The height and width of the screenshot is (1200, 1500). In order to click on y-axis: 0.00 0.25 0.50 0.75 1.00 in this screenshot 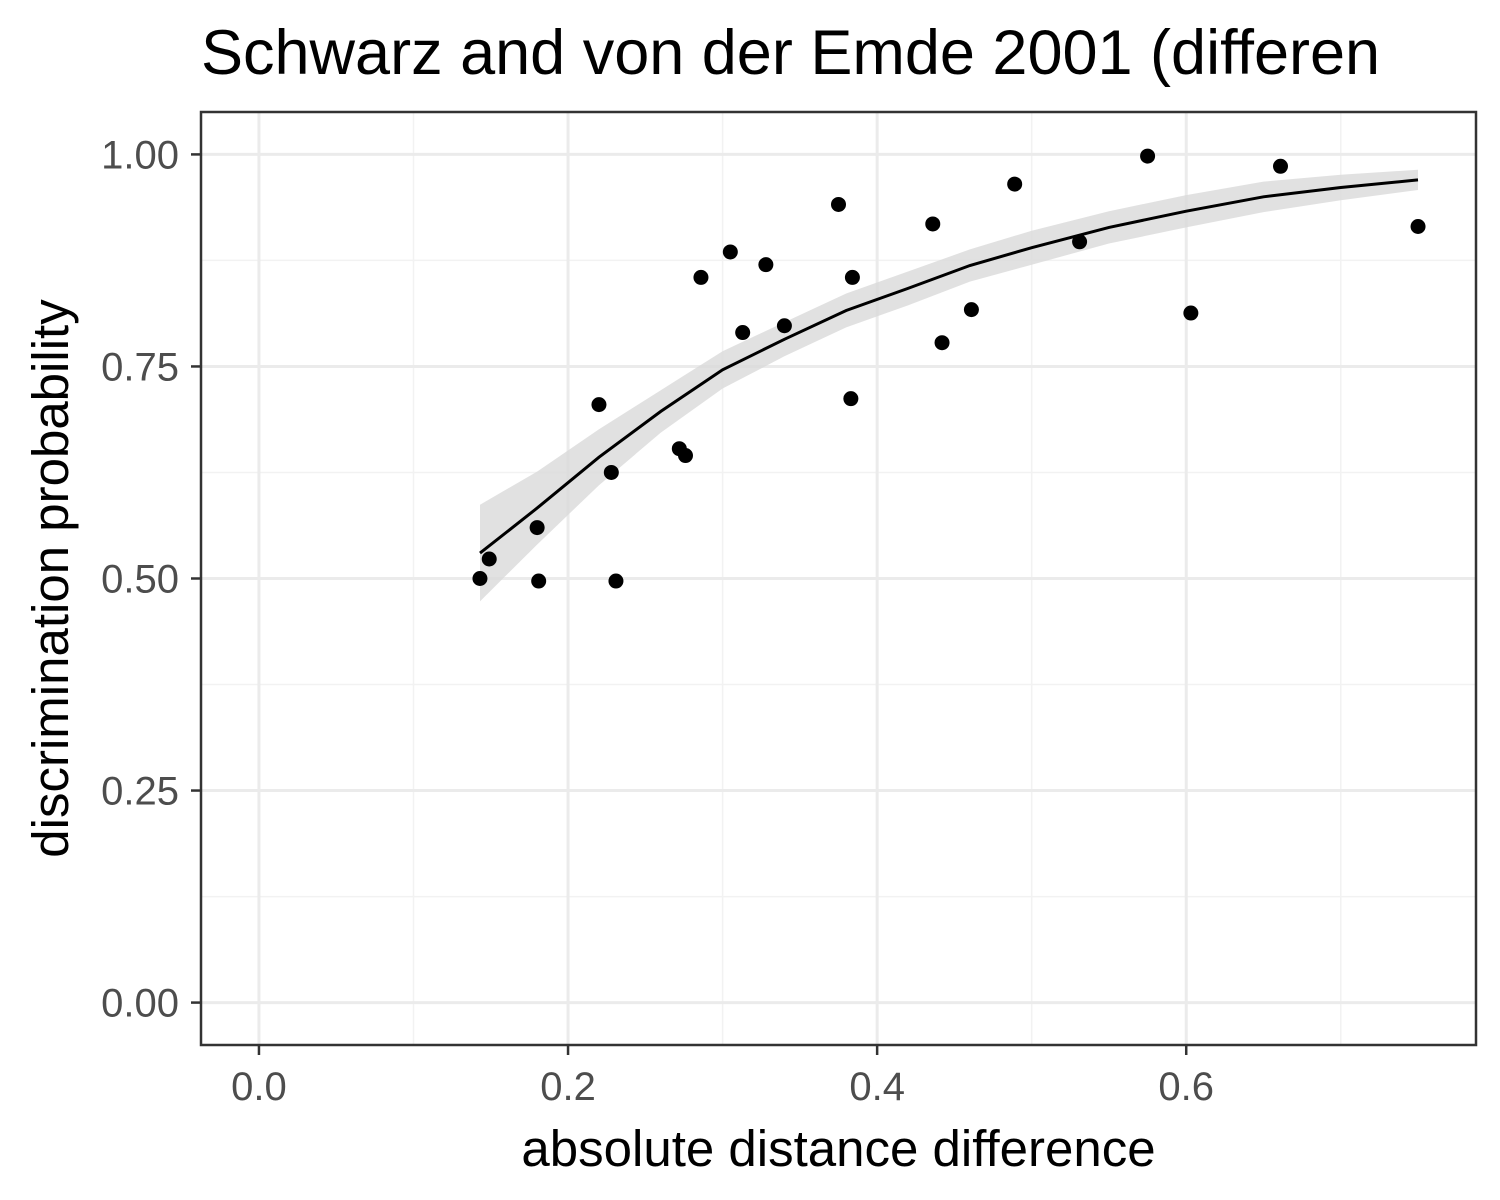, I will do `click(151, 579)`.